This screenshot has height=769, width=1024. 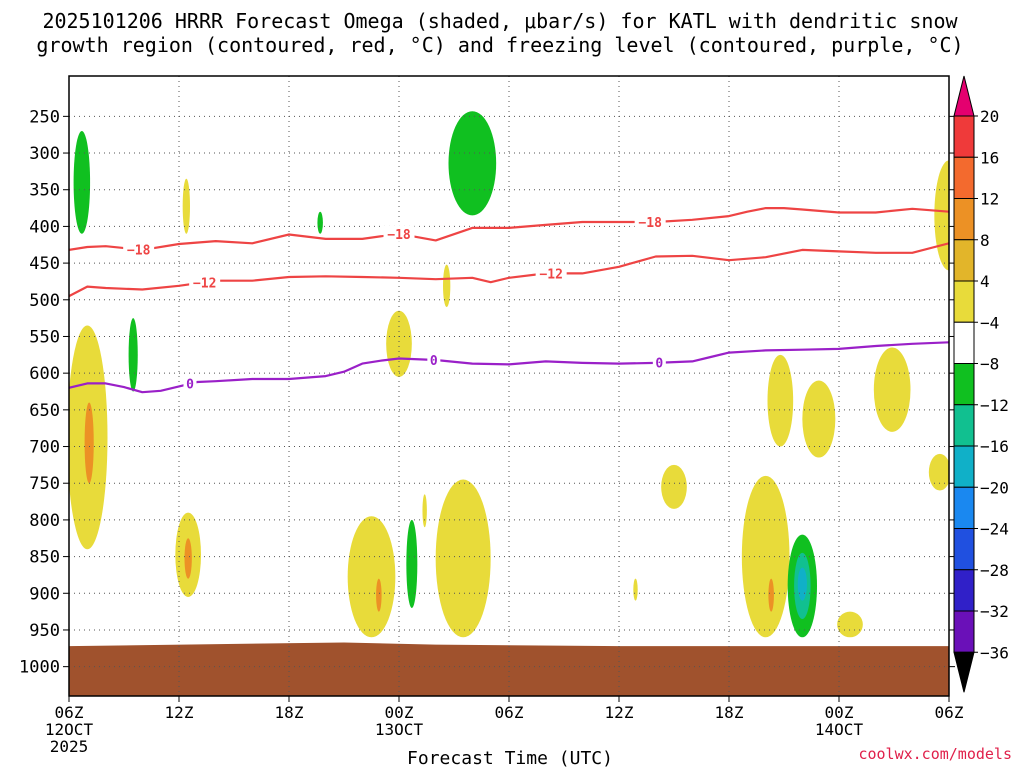 What do you see at coordinates (994, 529) in the screenshot?
I see `colorbar-label-10: −24` at bounding box center [994, 529].